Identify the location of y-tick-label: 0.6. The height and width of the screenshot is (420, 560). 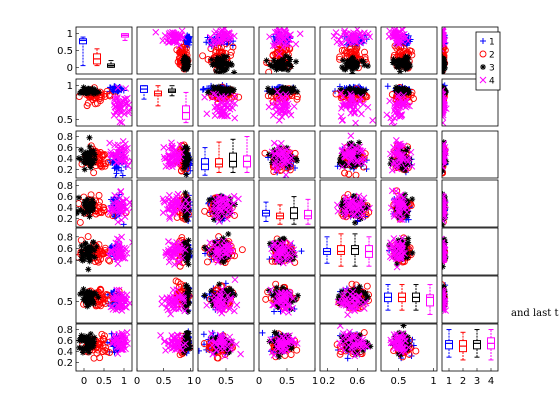
(65, 249).